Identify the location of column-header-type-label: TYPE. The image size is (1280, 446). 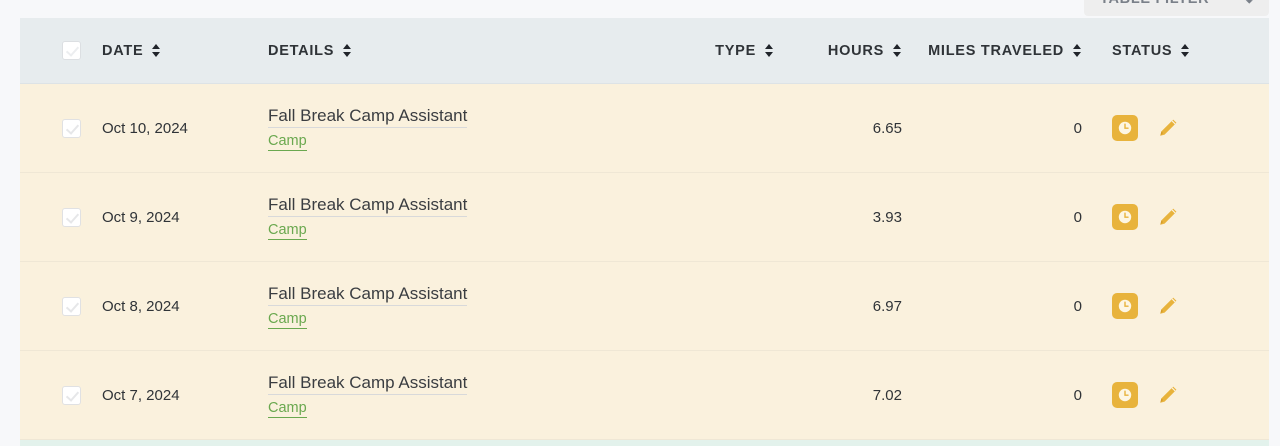
(735, 50).